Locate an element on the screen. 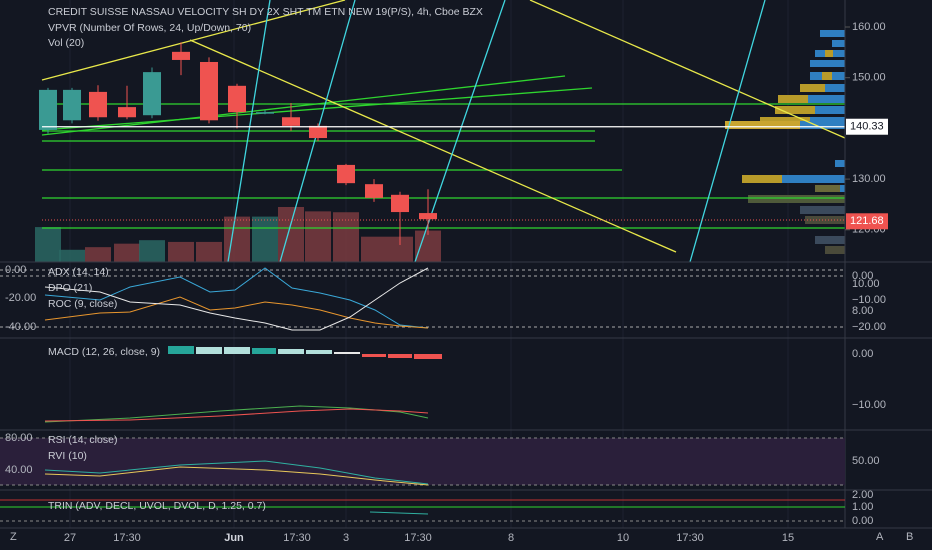 This screenshot has height=550, width=932. study: Vol (20) is located at coordinates (66, 43).